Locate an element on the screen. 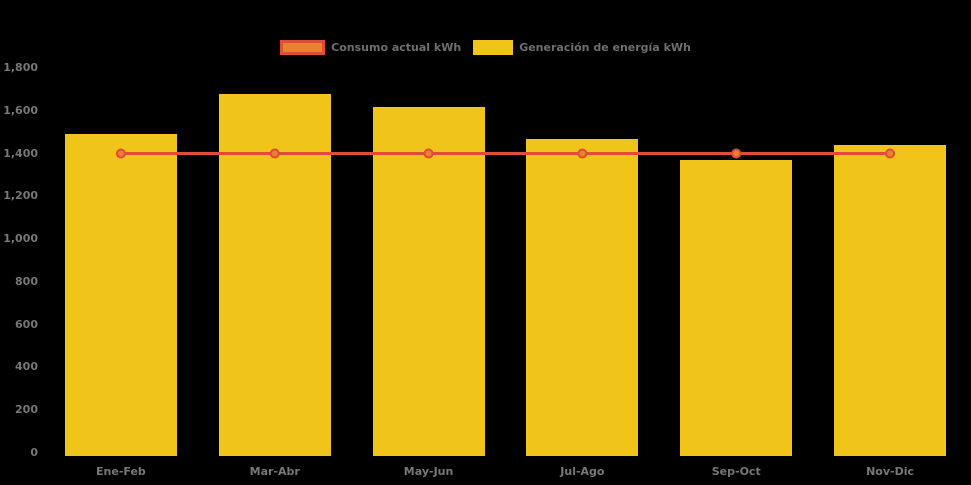 Image resolution: width=971 pixels, height=485 pixels. y-tick-label: 0 is located at coordinates (34, 452).